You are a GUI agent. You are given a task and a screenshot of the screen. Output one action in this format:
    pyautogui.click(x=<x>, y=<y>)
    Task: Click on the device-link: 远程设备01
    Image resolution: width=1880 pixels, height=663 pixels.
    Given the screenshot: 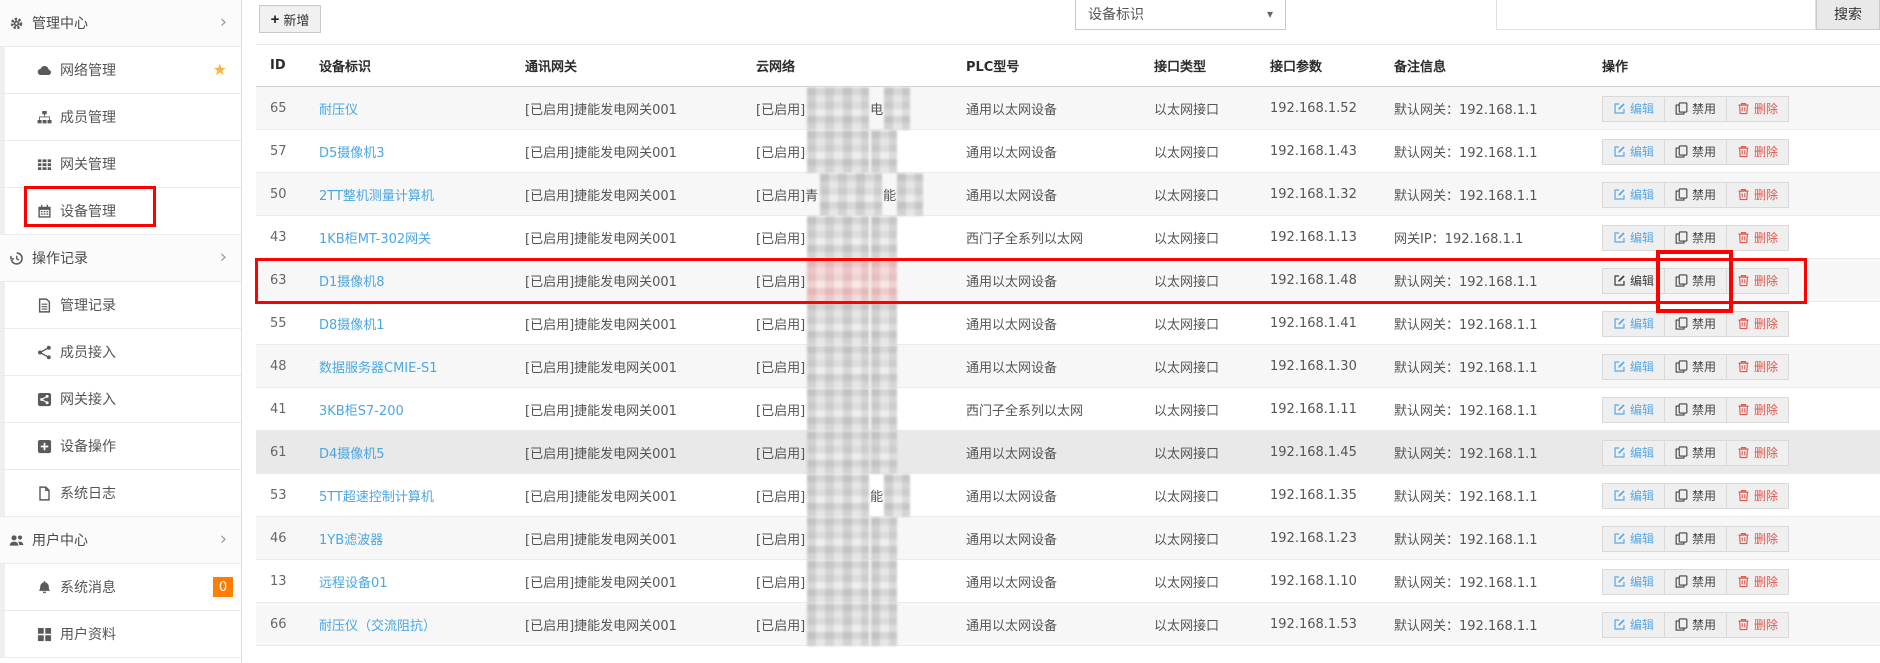 What is the action you would take?
    pyautogui.click(x=353, y=583)
    